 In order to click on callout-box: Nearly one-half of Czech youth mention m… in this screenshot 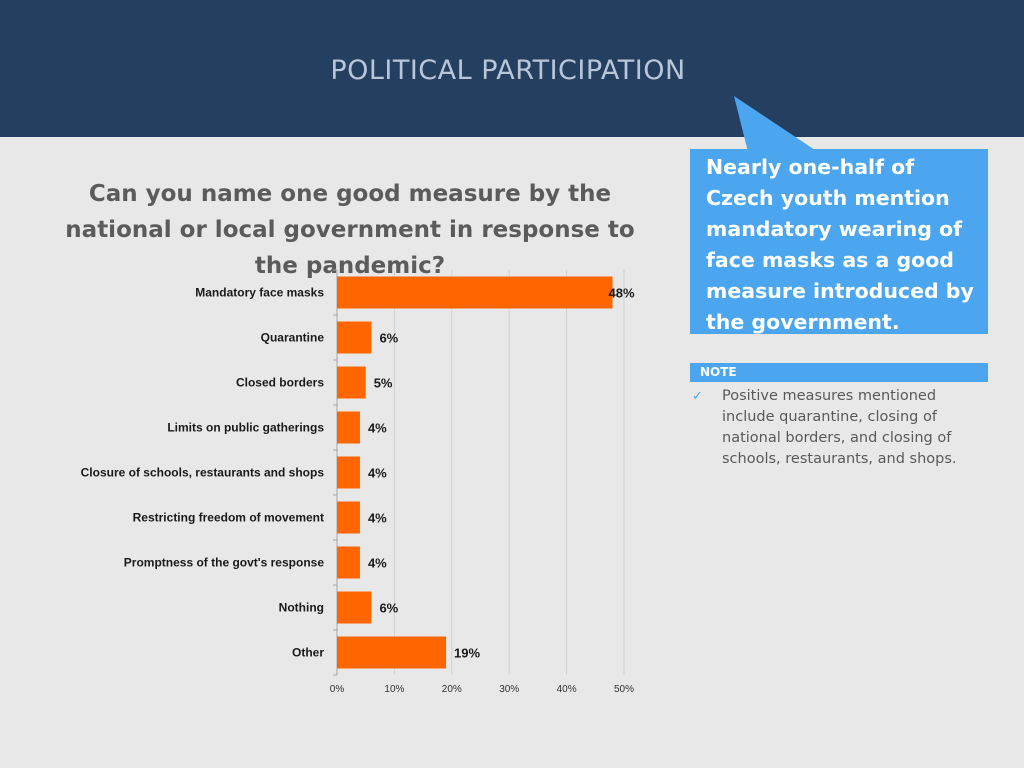, I will do `click(839, 241)`.